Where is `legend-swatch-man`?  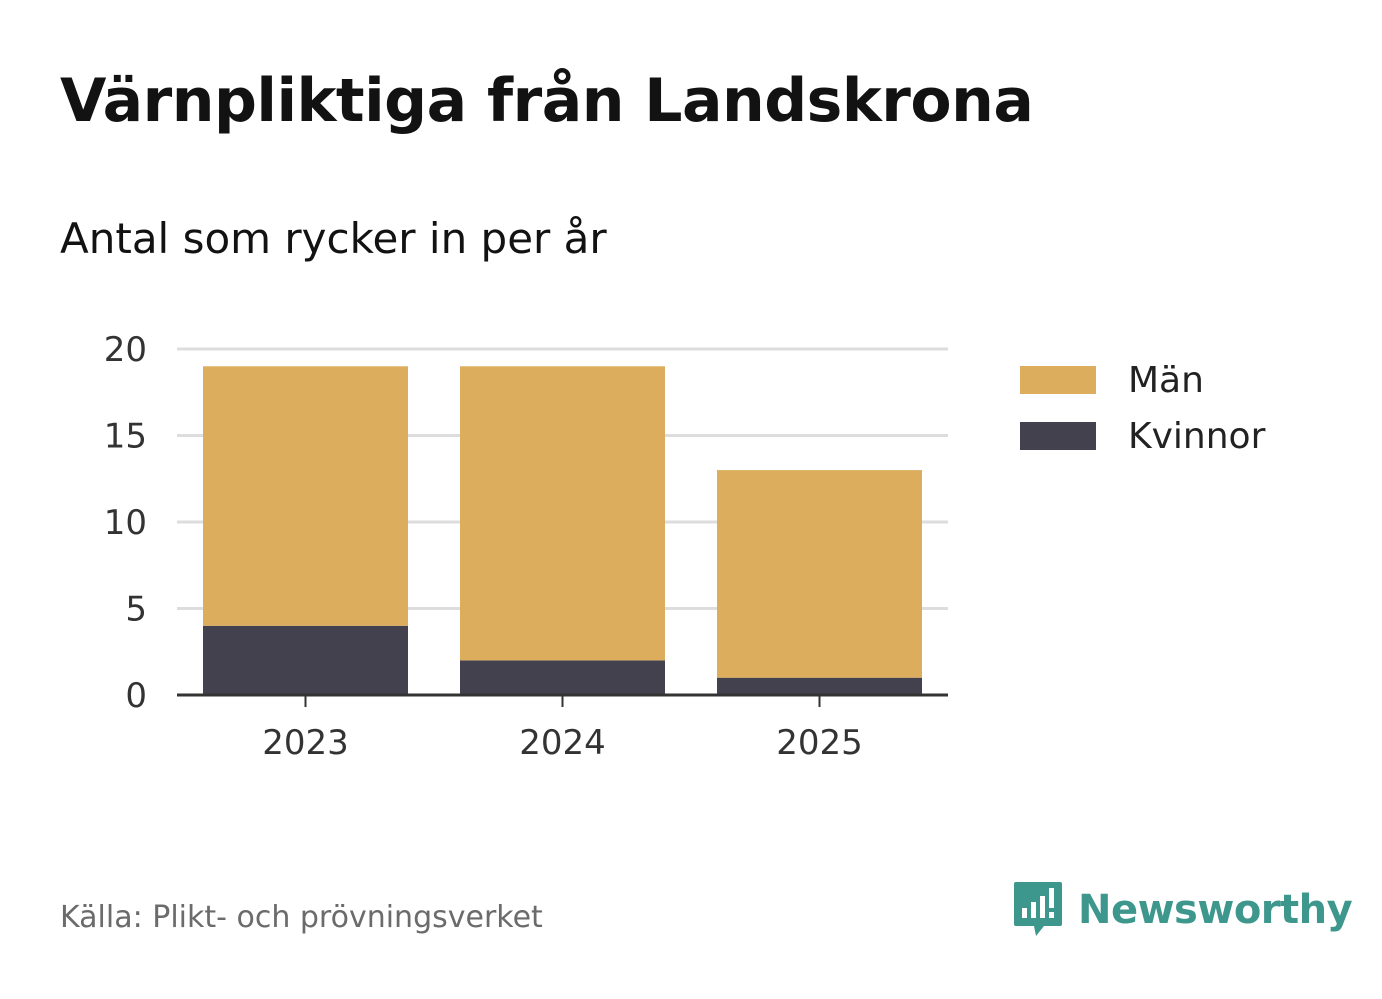
legend-swatch-man is located at coordinates (1058, 380).